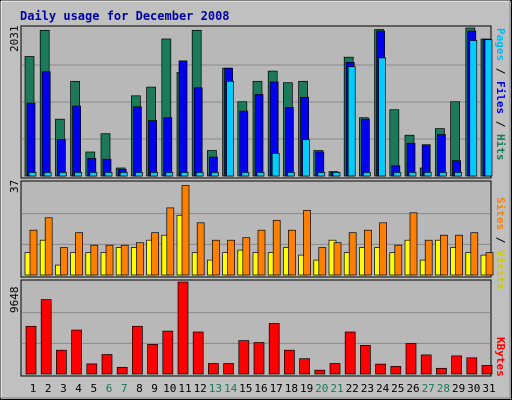  I want to click on x-tick-label-day-9: 9, so click(154, 388).